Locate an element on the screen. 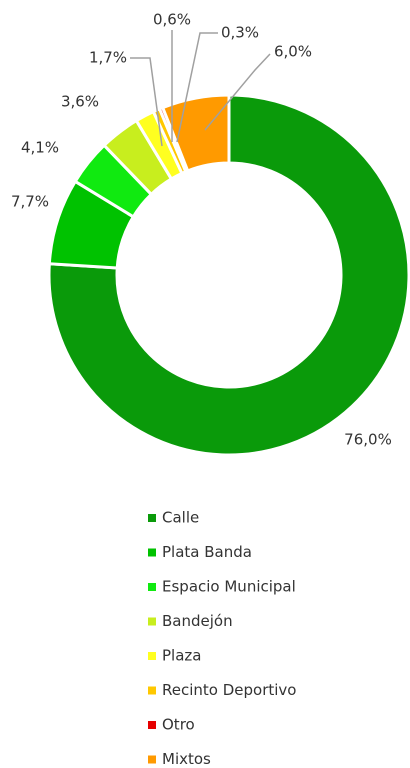  legend-label: Plaza is located at coordinates (181, 656).